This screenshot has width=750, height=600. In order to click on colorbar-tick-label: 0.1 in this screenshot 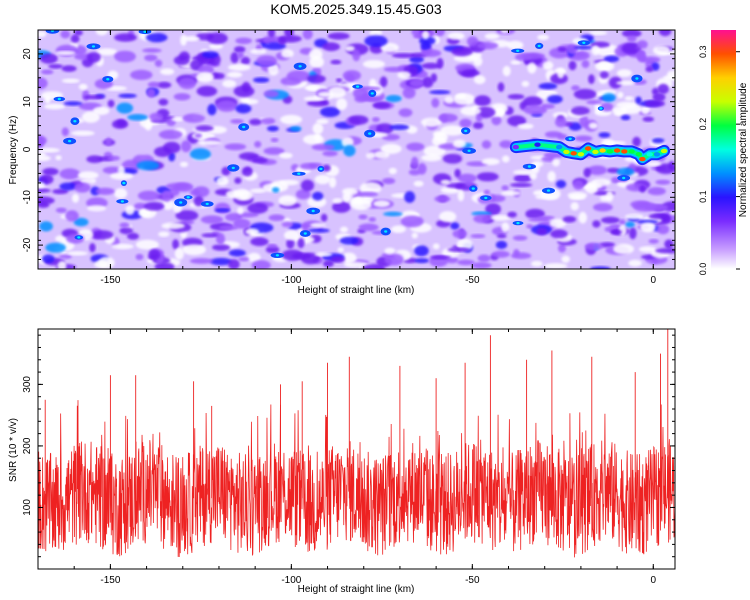, I will do `click(703, 196)`.